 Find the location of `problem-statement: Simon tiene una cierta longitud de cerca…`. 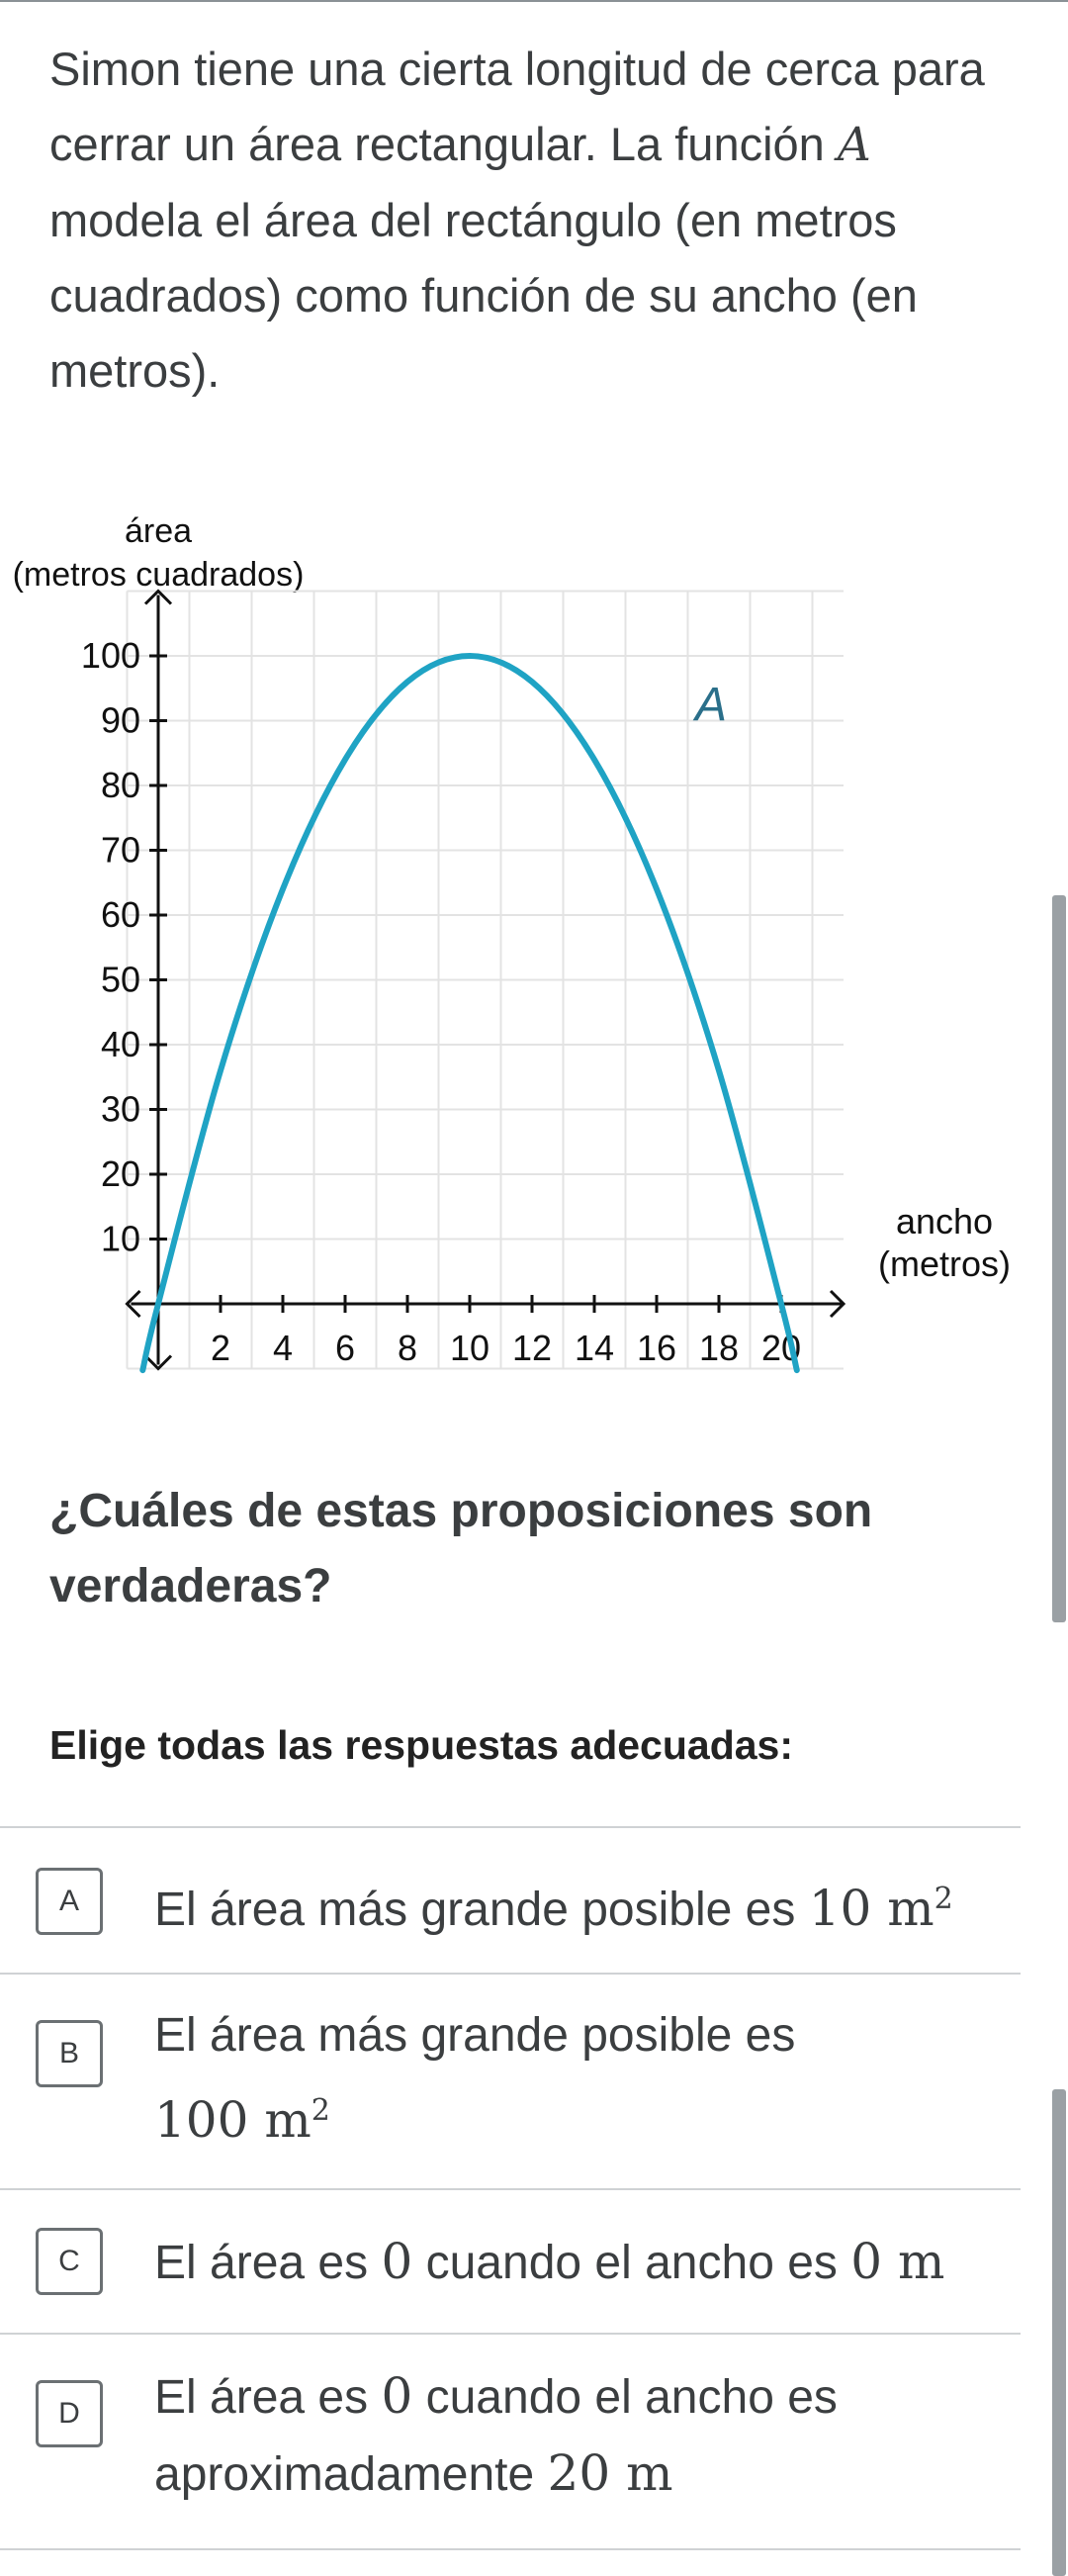

problem-statement: Simon tiene una cierta longitud de cerca… is located at coordinates (534, 220).